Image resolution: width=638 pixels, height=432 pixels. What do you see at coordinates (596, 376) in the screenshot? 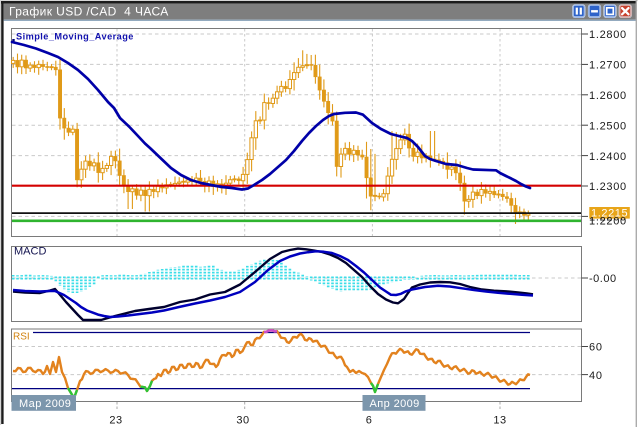
I see `svg-text: 40` at bounding box center [596, 376].